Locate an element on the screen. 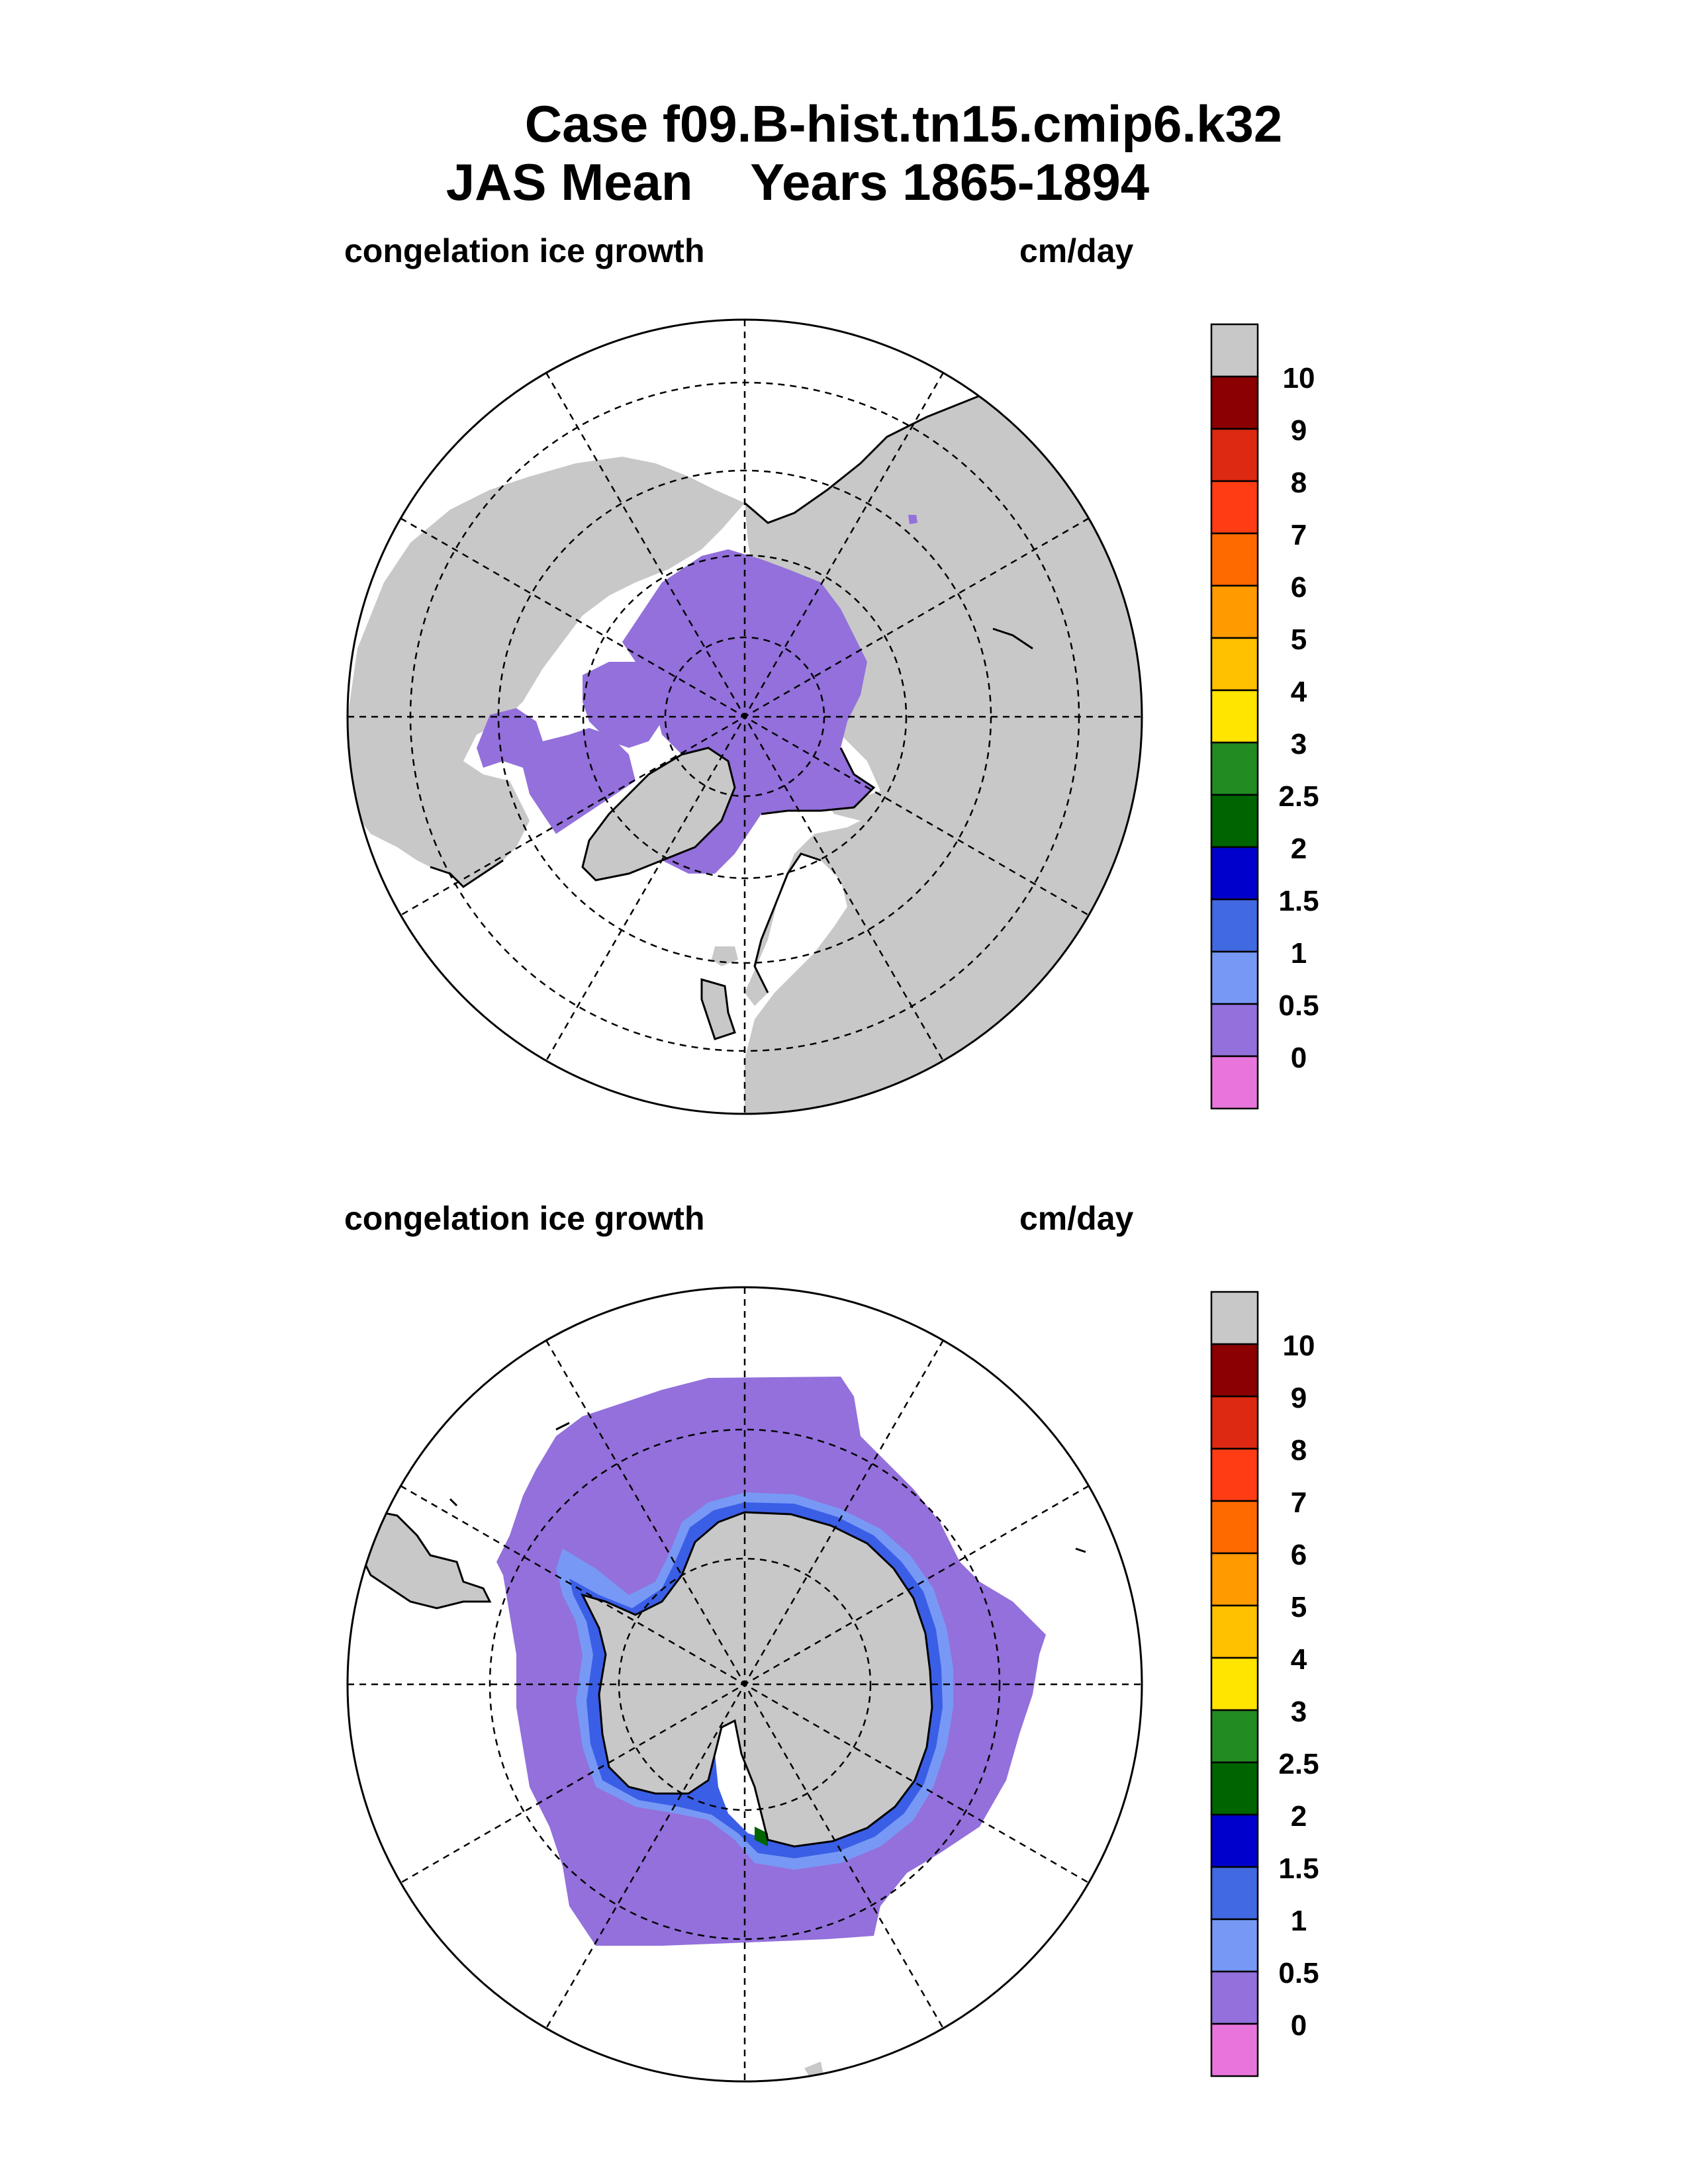 The height and width of the screenshot is (2184, 1688). nh-land-eurasia is located at coordinates (943, 752).